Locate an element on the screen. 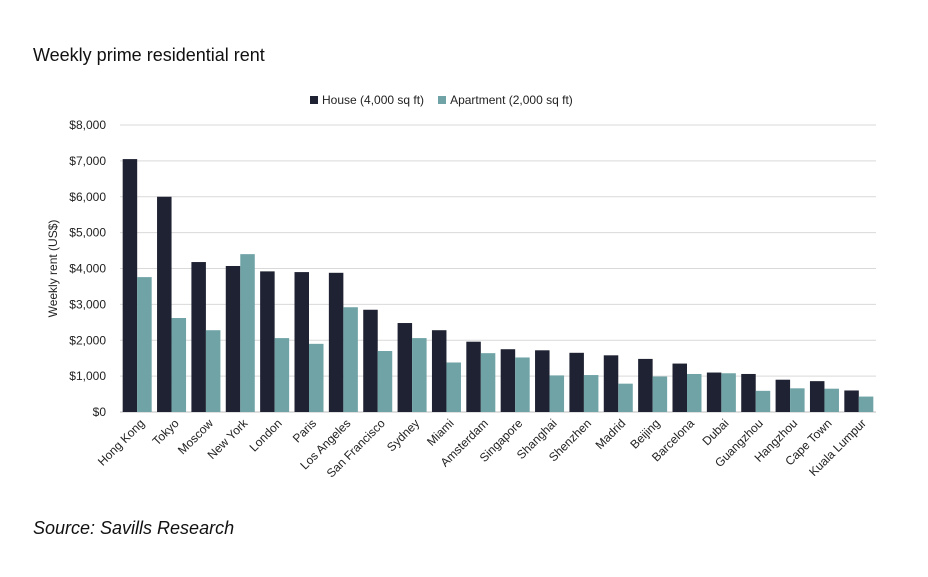 This screenshot has width=928, height=577. x-tick-label: Tokyo is located at coordinates (166, 432).